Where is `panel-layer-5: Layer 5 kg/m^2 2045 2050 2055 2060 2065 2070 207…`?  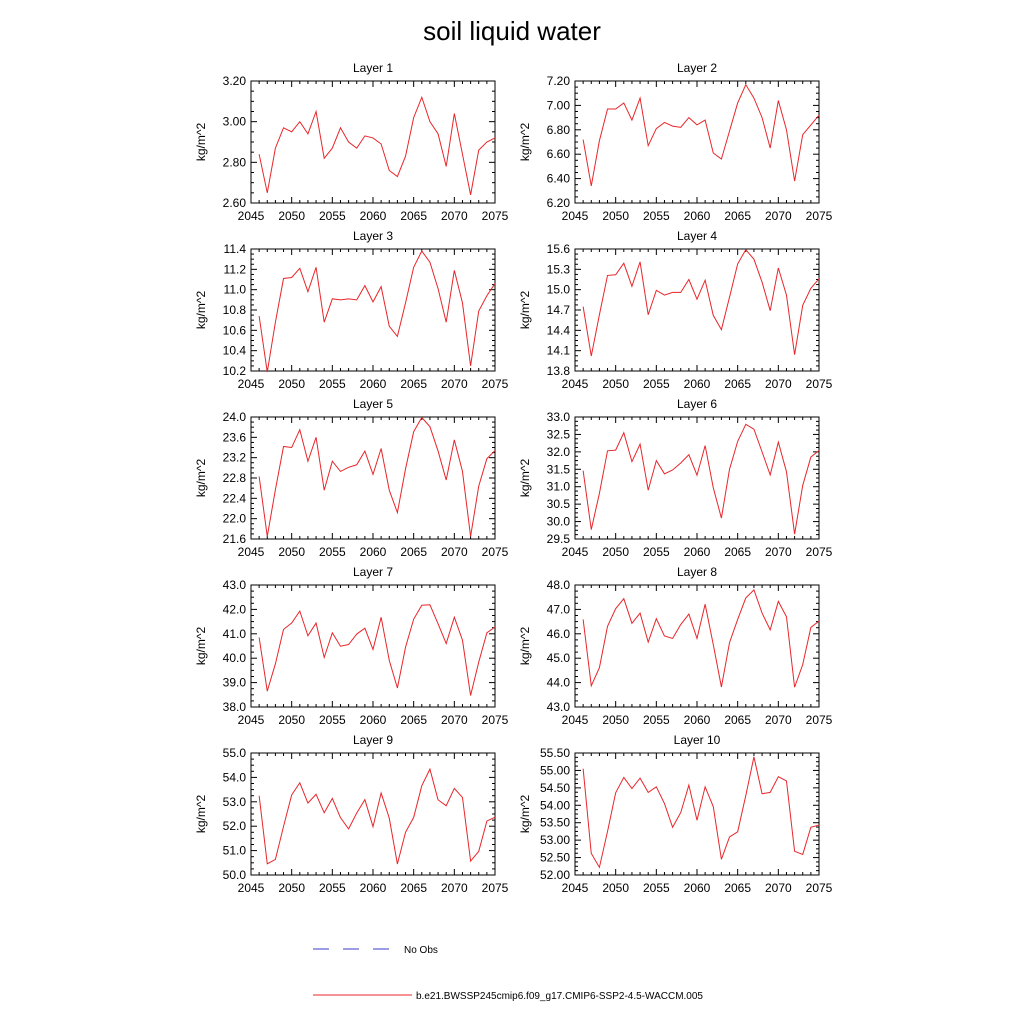
panel-layer-5: Layer 5 kg/m^2 2045 2050 2055 2060 2065 2070 207… is located at coordinates (351, 478).